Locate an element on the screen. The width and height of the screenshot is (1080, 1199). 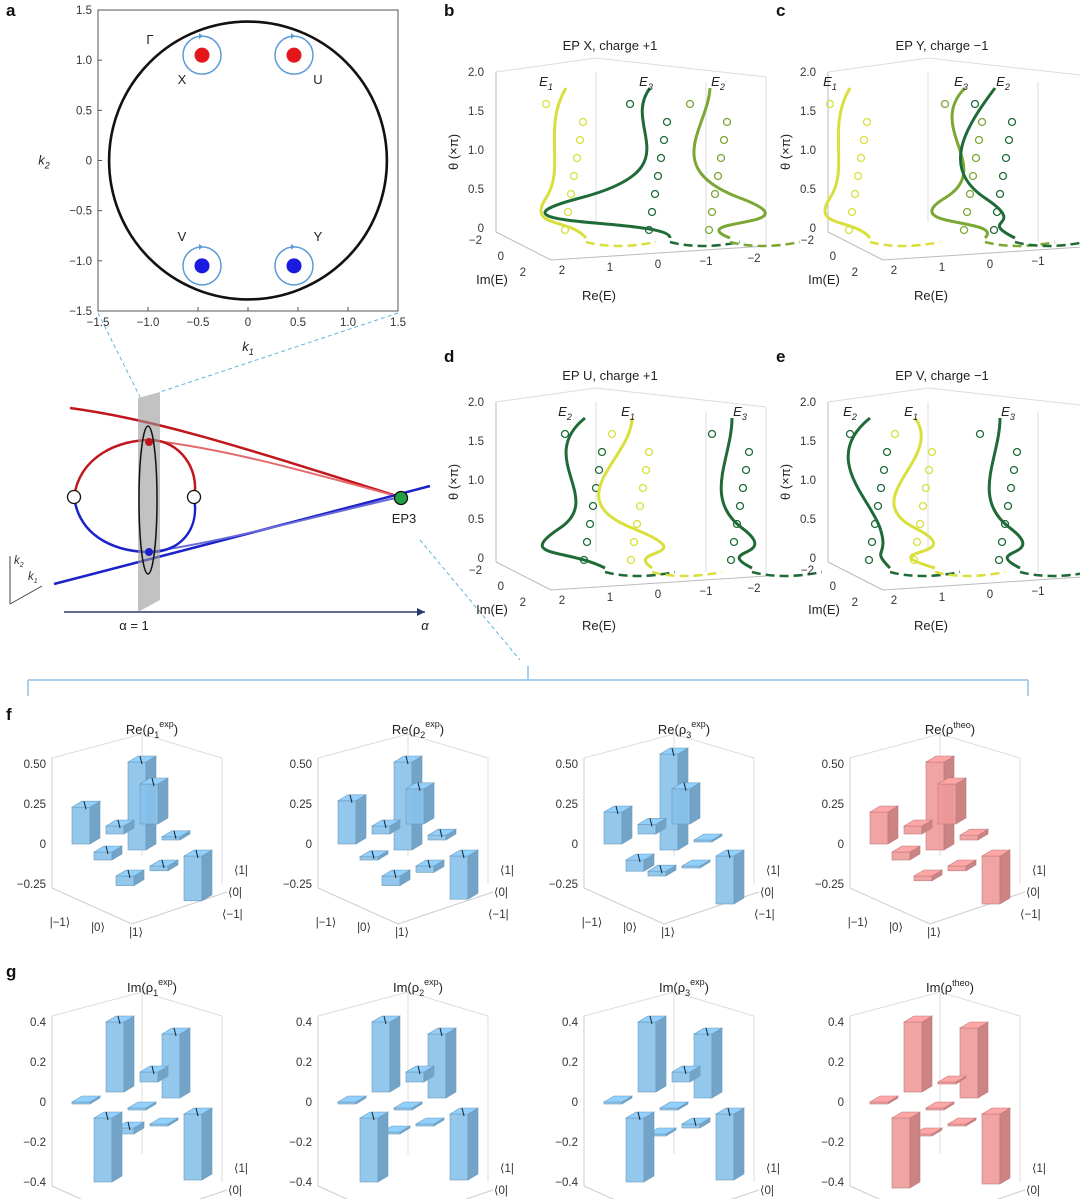
k2-axis-label: k2 is located at coordinates (19, 562).